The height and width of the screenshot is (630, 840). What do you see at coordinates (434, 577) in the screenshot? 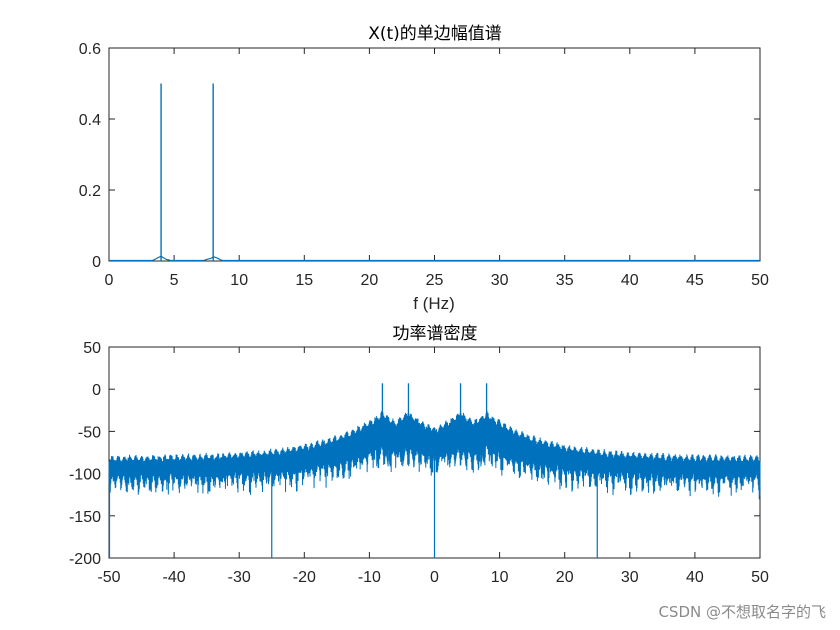
I see `chart2-xtick-label: 0` at bounding box center [434, 577].